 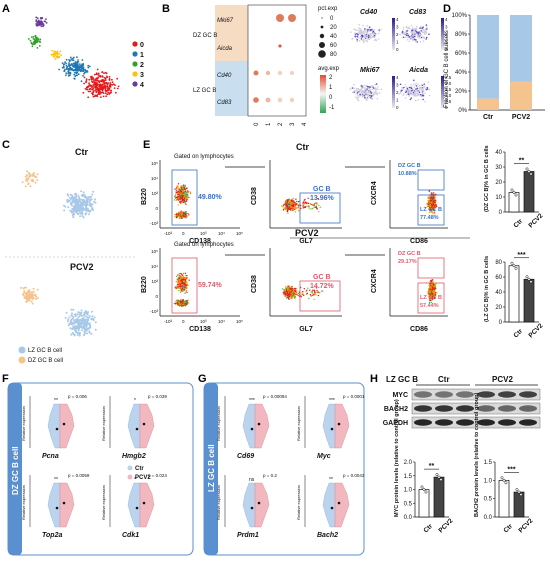 What do you see at coordinates (446, 42) in the screenshot?
I see `feature-scale-tick-cd83: 1` at bounding box center [446, 42].